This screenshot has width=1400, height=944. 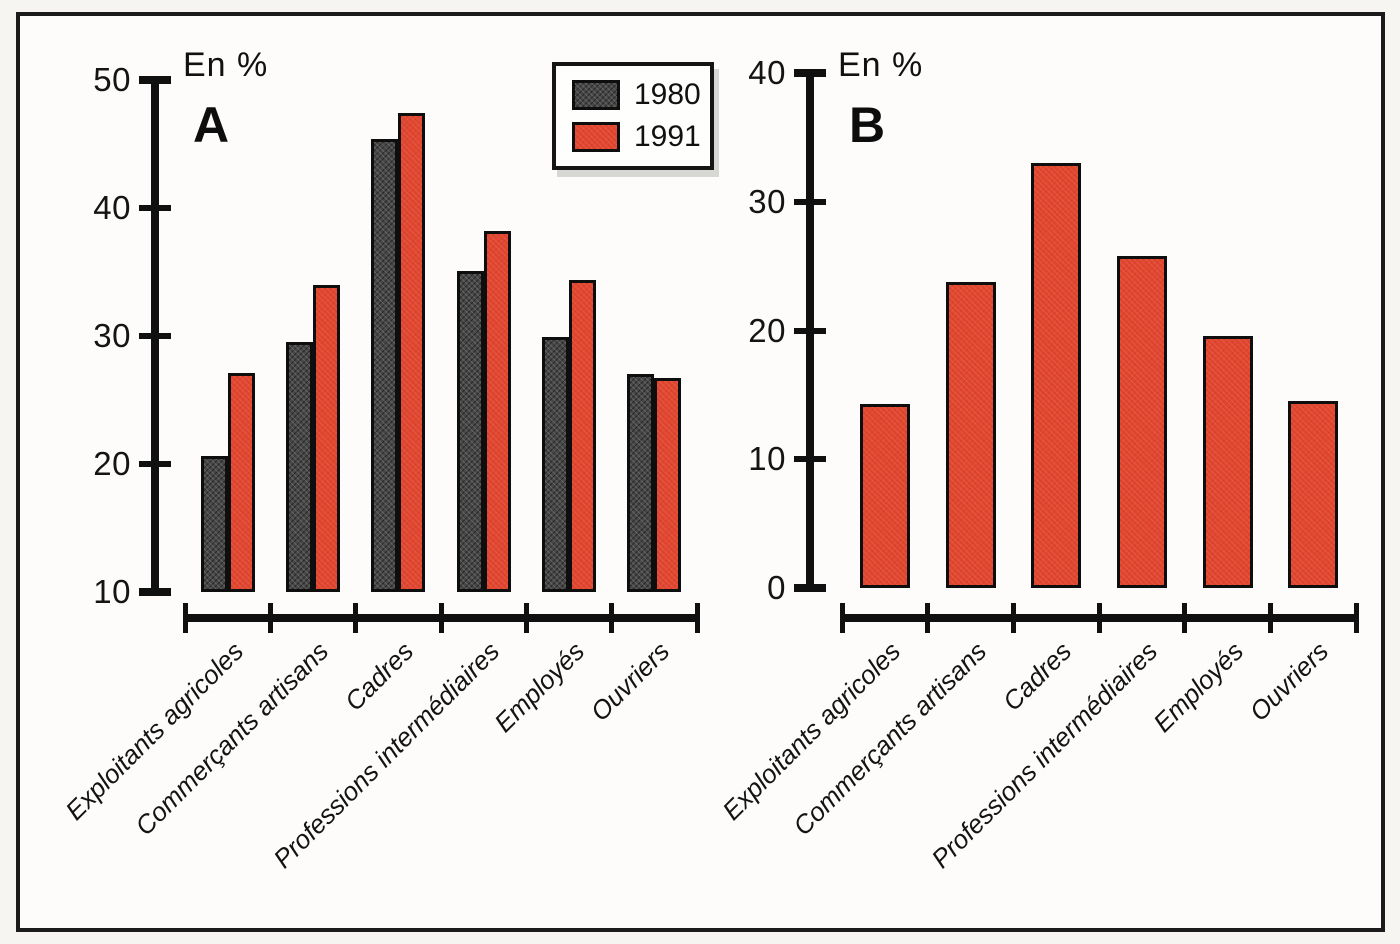 I want to click on legend-item-1980: 1980, so click(x=636, y=94).